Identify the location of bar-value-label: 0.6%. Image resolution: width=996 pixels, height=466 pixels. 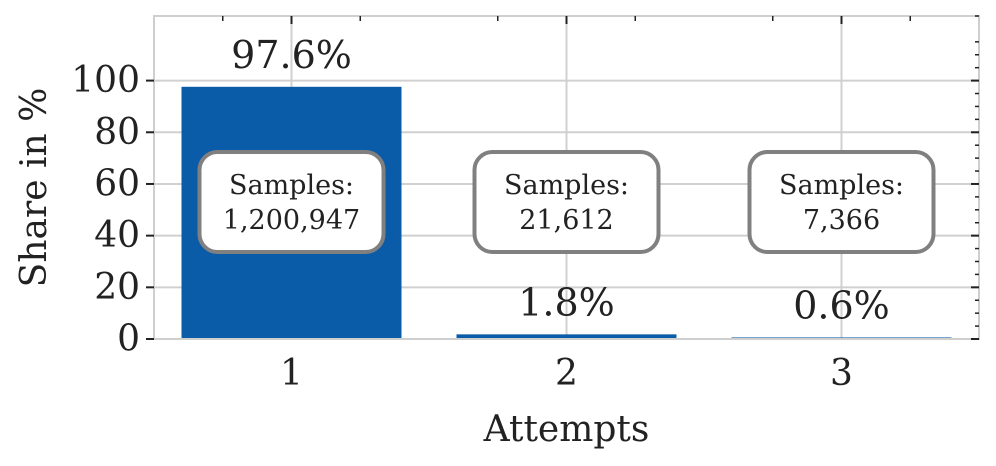
(841, 305).